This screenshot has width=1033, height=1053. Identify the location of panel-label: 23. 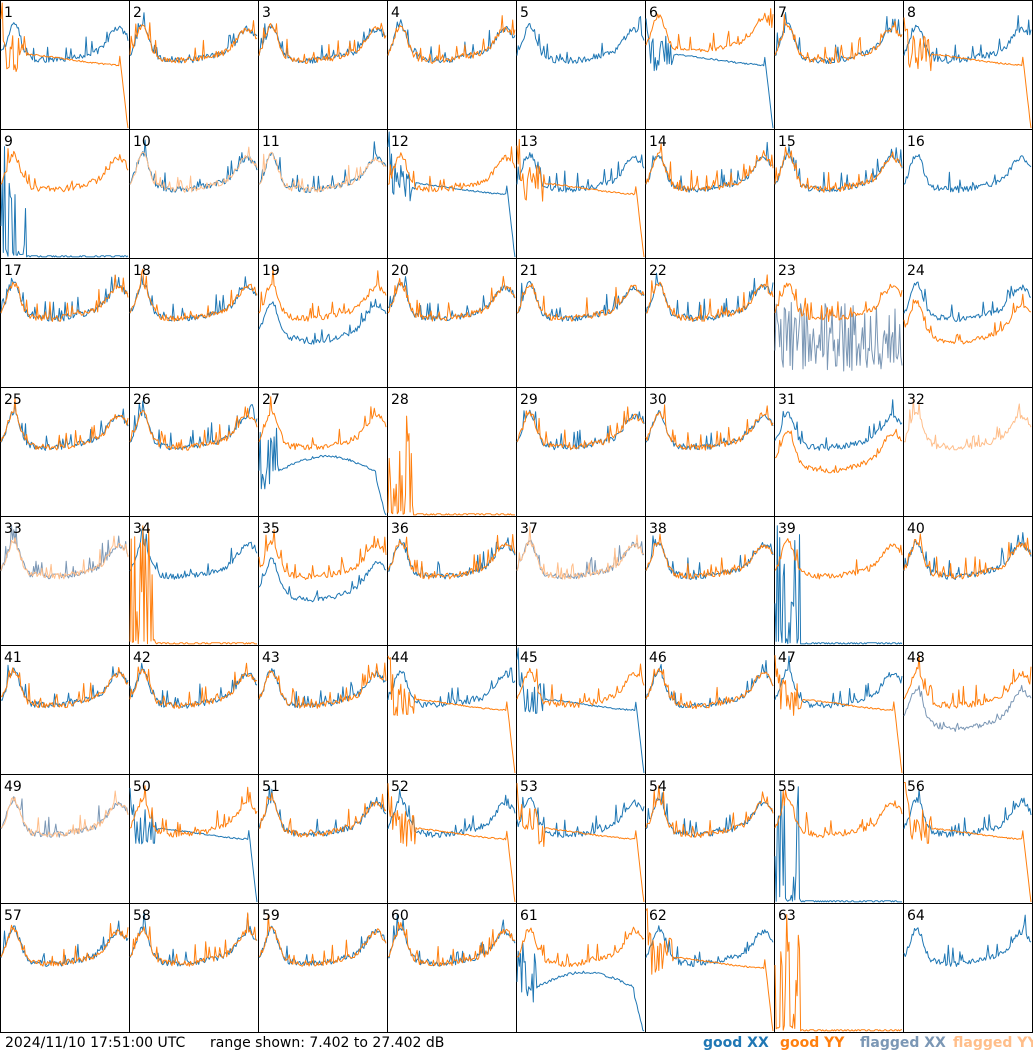
(787, 271).